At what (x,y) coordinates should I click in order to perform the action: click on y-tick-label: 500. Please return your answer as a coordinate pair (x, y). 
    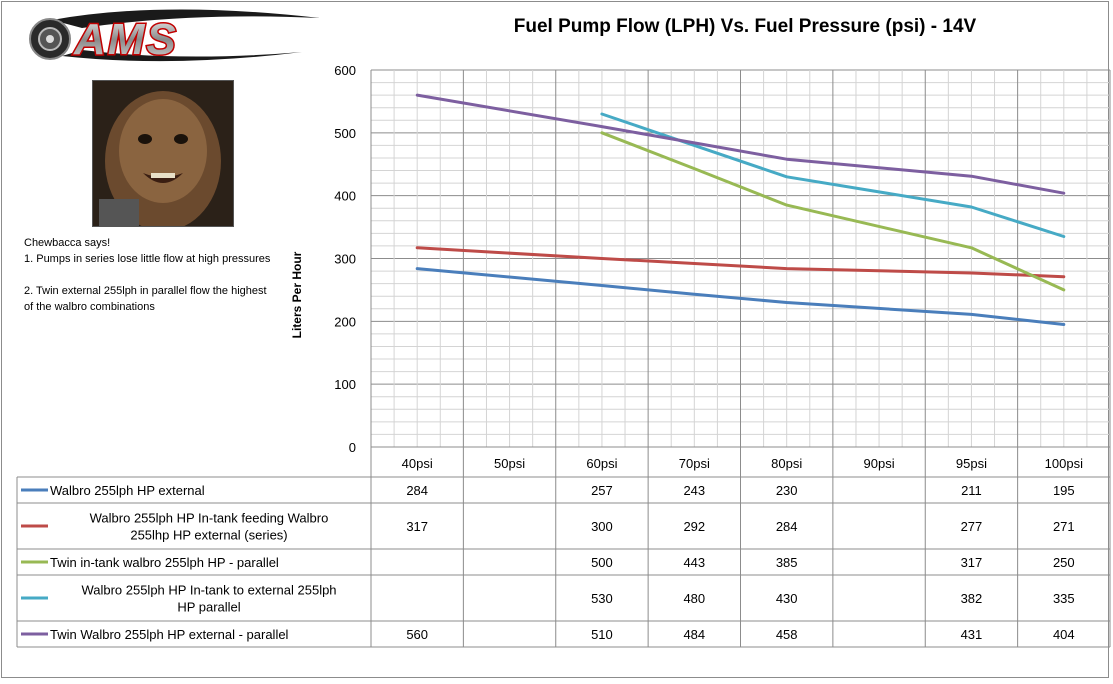
    Looking at the image, I should click on (345, 133).